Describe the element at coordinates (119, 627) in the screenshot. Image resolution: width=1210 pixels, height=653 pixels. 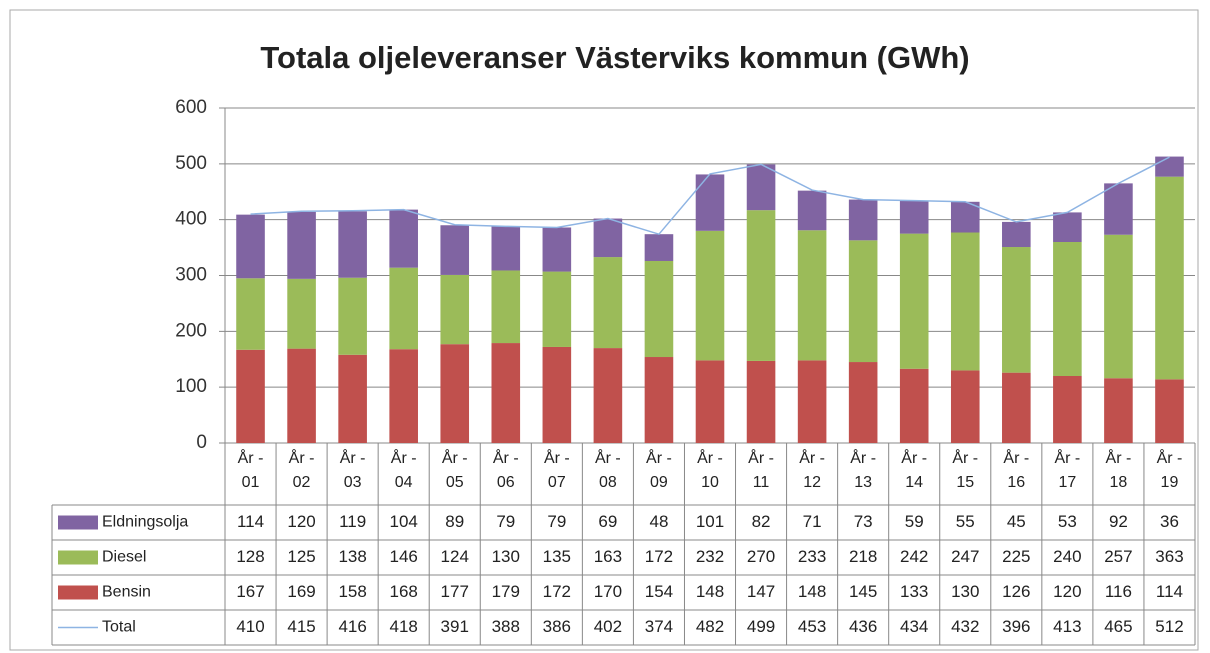
I see `legend-label: Total` at that location.